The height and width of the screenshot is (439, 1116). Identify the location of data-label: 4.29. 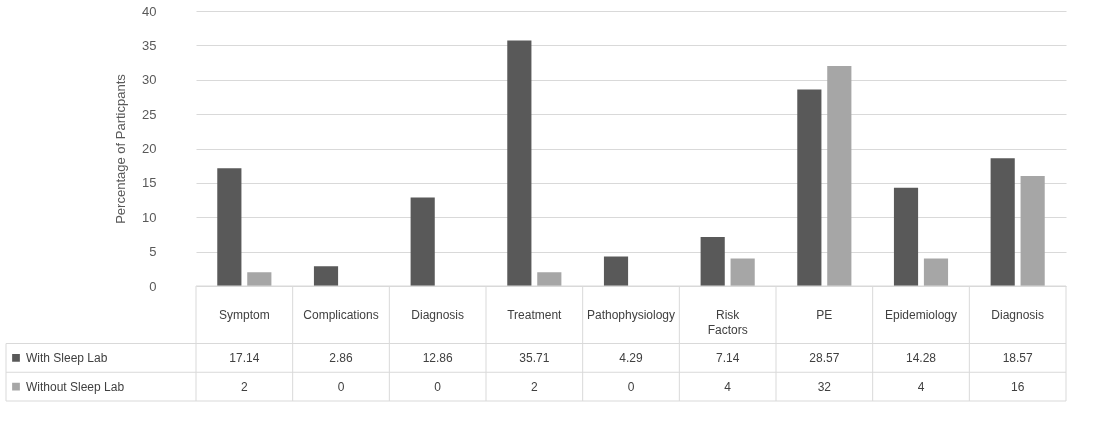
(631, 357).